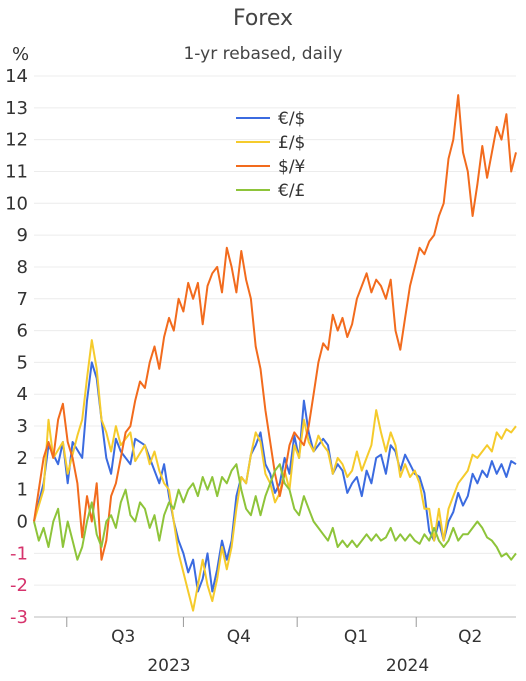 This screenshot has width=526, height=681. I want to click on x-year-label: 2023, so click(168, 666).